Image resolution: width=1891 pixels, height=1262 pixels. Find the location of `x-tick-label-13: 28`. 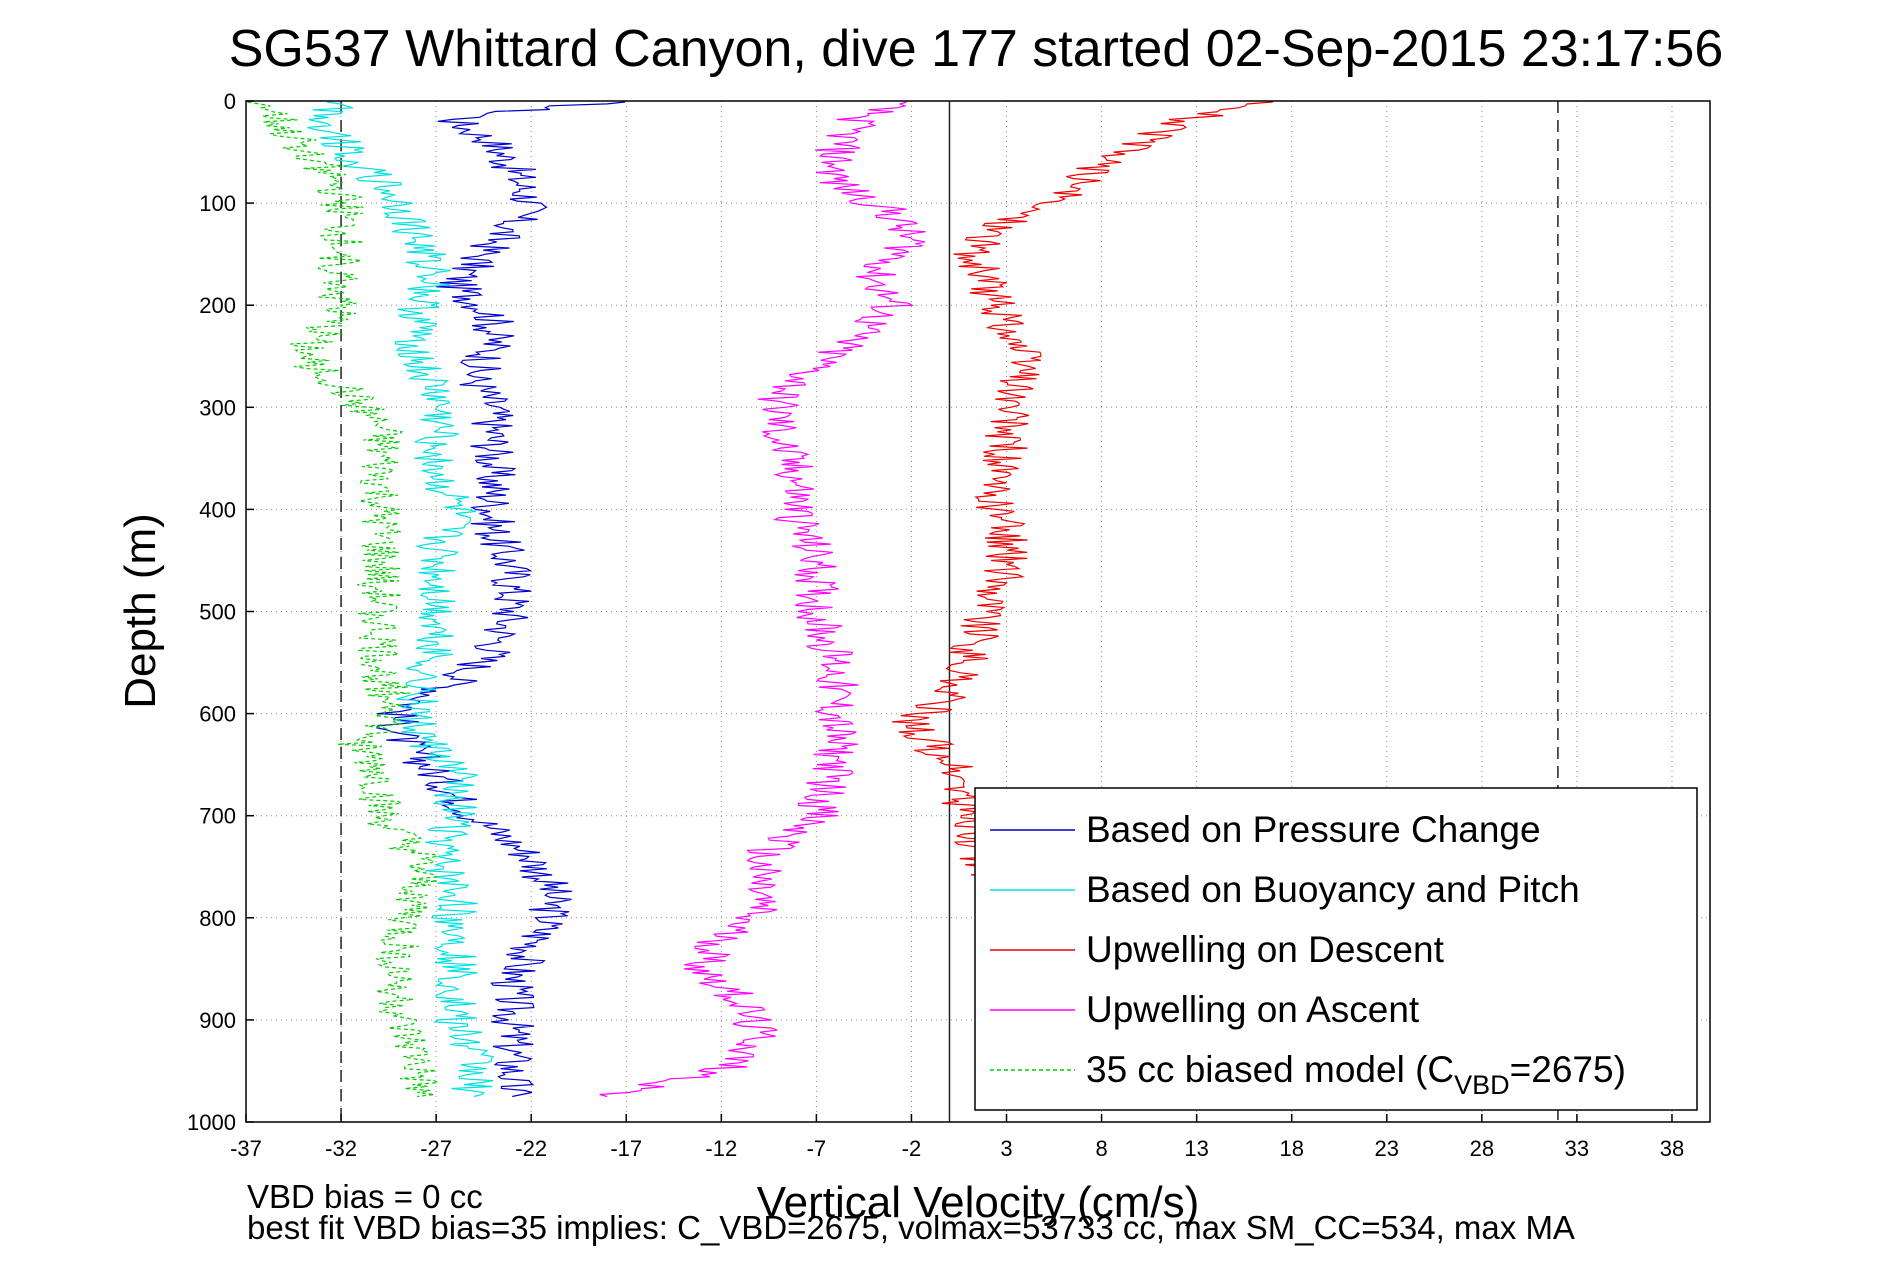

x-tick-label-13: 28 is located at coordinates (1482, 1148).